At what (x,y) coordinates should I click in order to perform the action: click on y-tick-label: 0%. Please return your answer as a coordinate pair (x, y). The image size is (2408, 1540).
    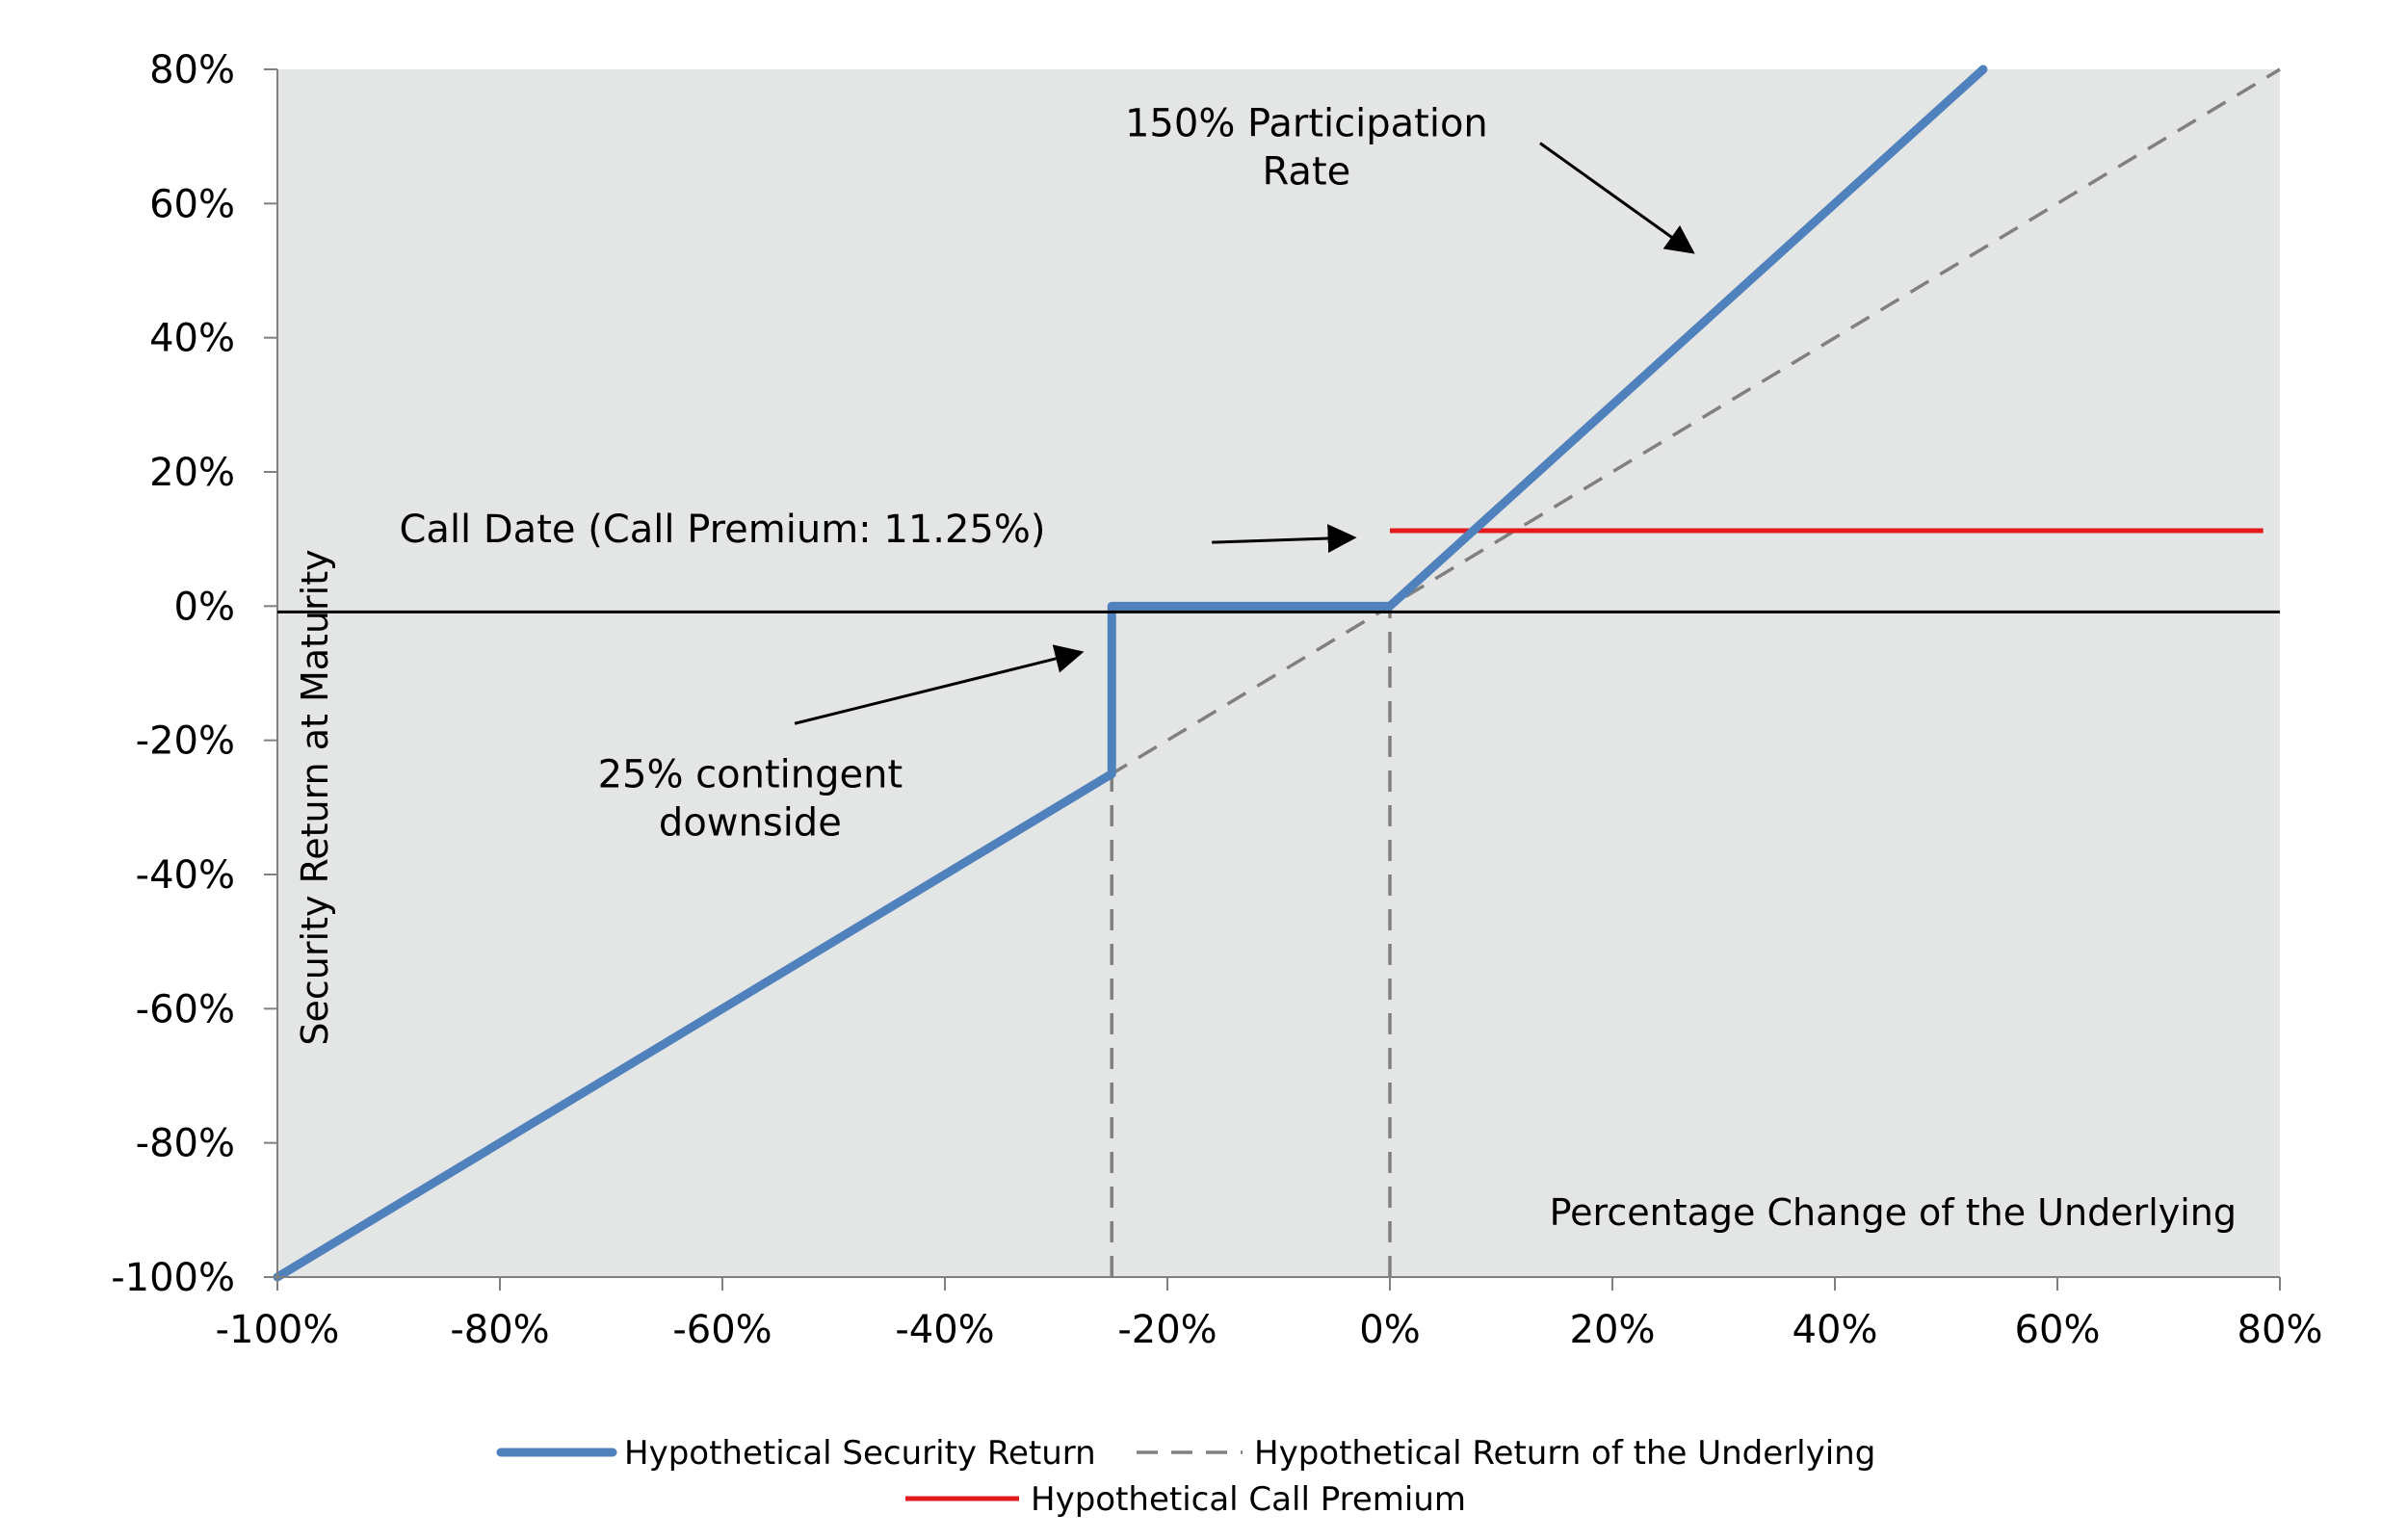
    Looking at the image, I should click on (204, 607).